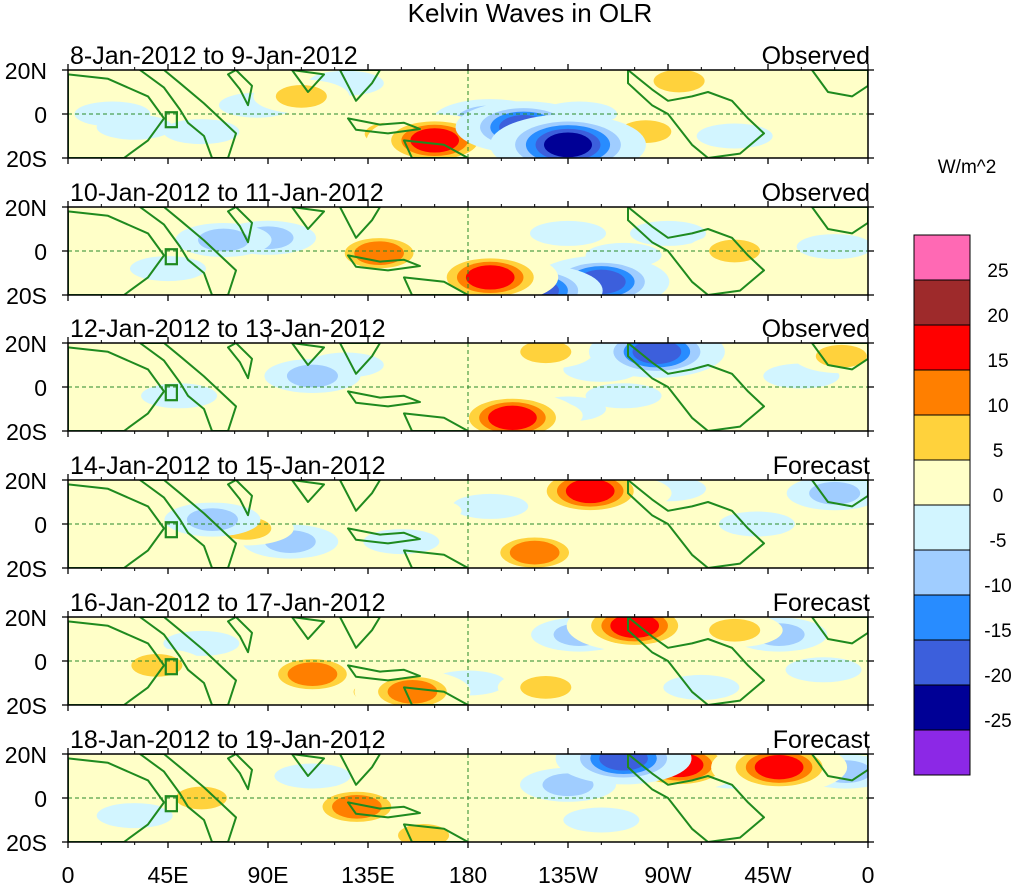 This screenshot has height=887, width=1021. I want to click on lat-label: 0, so click(40, 388).